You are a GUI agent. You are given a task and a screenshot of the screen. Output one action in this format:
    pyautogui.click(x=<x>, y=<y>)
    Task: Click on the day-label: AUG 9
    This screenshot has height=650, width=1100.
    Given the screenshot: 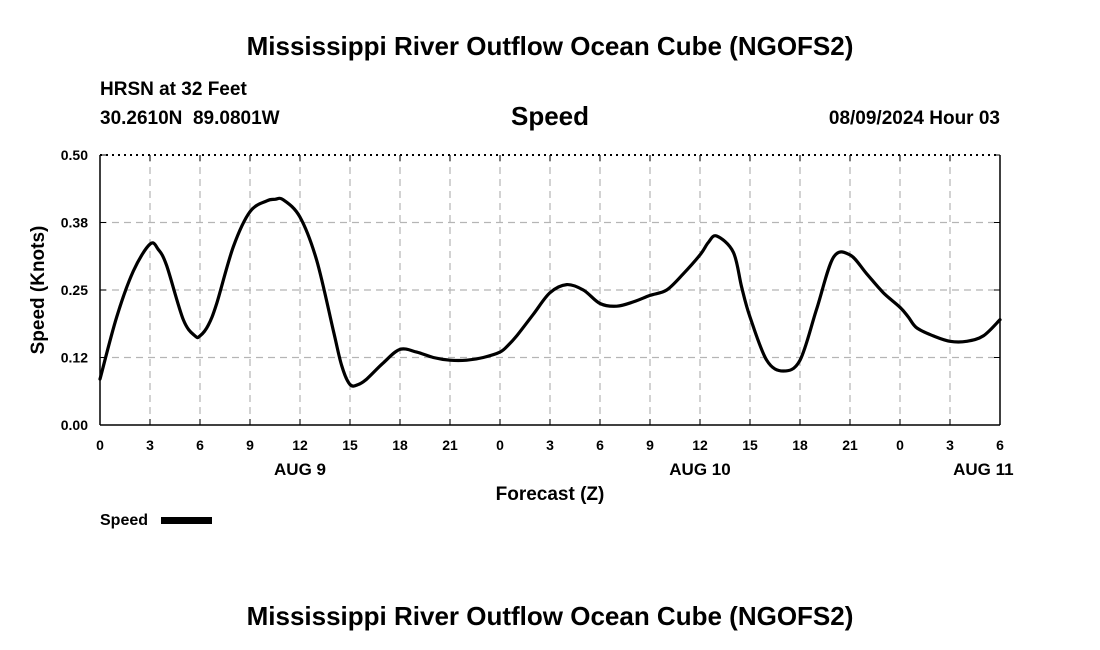 What is the action you would take?
    pyautogui.click(x=300, y=469)
    